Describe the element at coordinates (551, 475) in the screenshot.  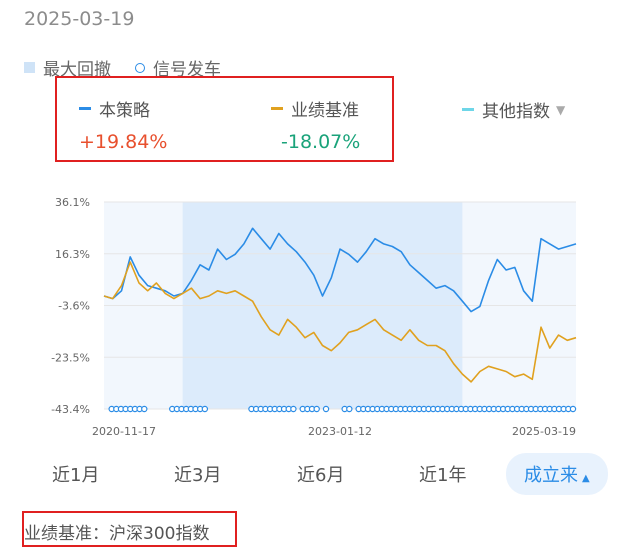
I see `period-since-inception-label: 成立来` at that location.